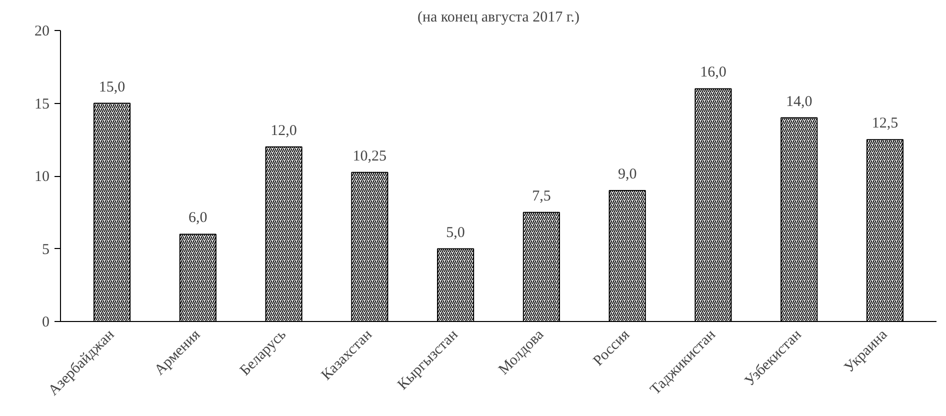 Image resolution: width=946 pixels, height=416 pixels. I want to click on data-label: 6,0, so click(198, 218).